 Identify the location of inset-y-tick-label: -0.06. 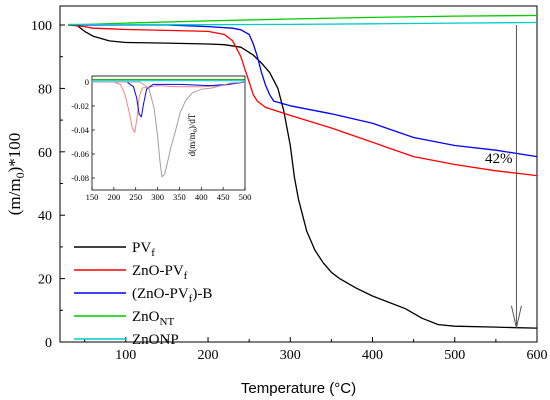
(80, 154).